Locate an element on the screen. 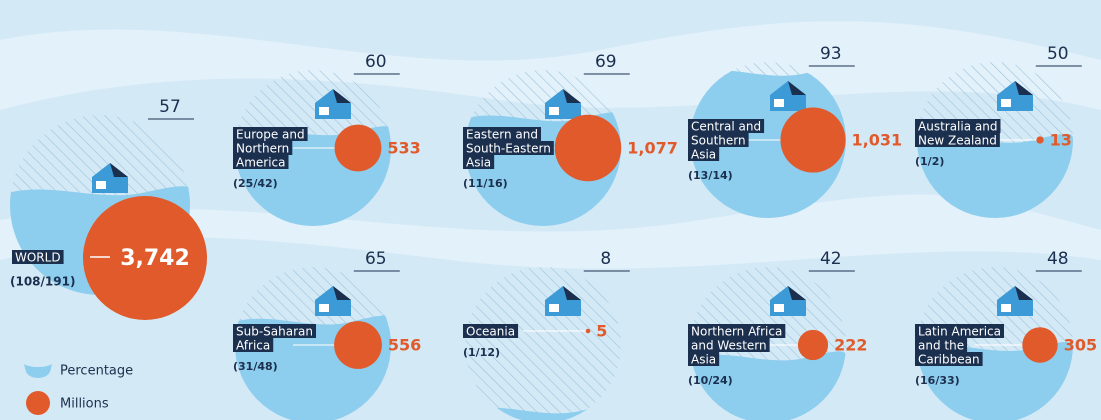 The width and height of the screenshot is (1101, 420). legend-dot is located at coordinates (38, 403).